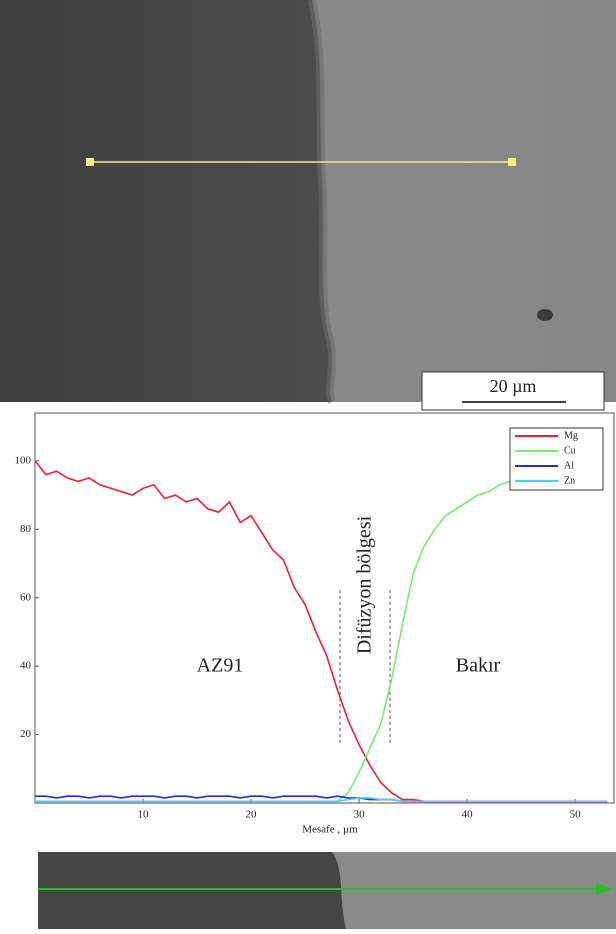  I want to click on scale-bar-label: 20 µm, so click(513, 386).